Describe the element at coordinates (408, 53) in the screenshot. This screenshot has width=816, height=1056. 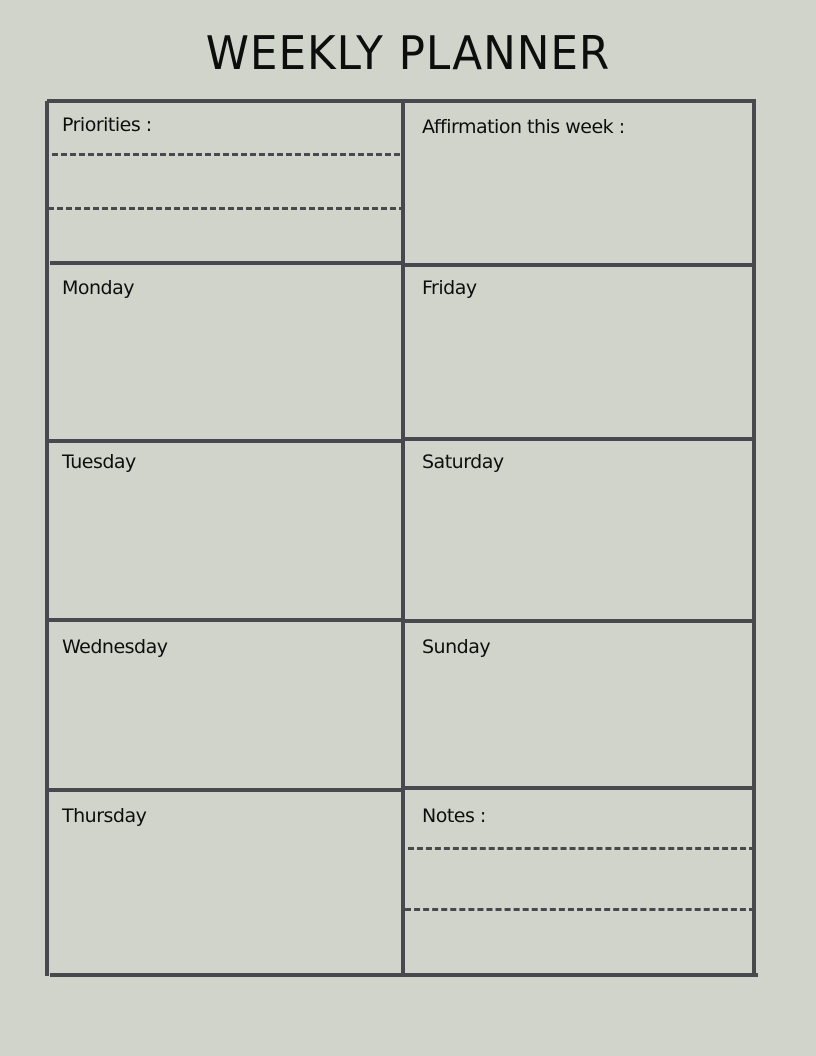
I see `page-title: WEEKLY PLANNER` at that location.